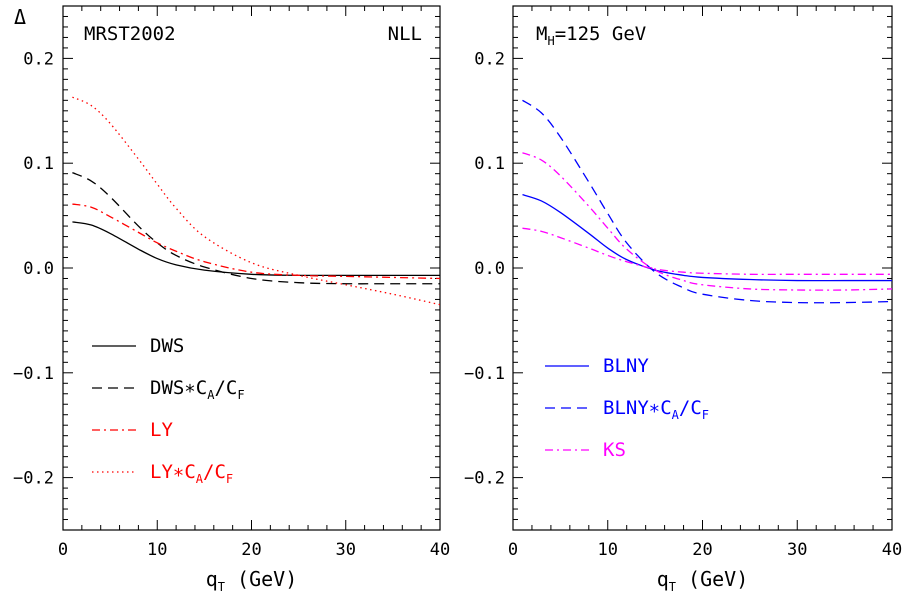 The height and width of the screenshot is (599, 907). I want to click on y-axis-title: Δ, so click(20, 17).